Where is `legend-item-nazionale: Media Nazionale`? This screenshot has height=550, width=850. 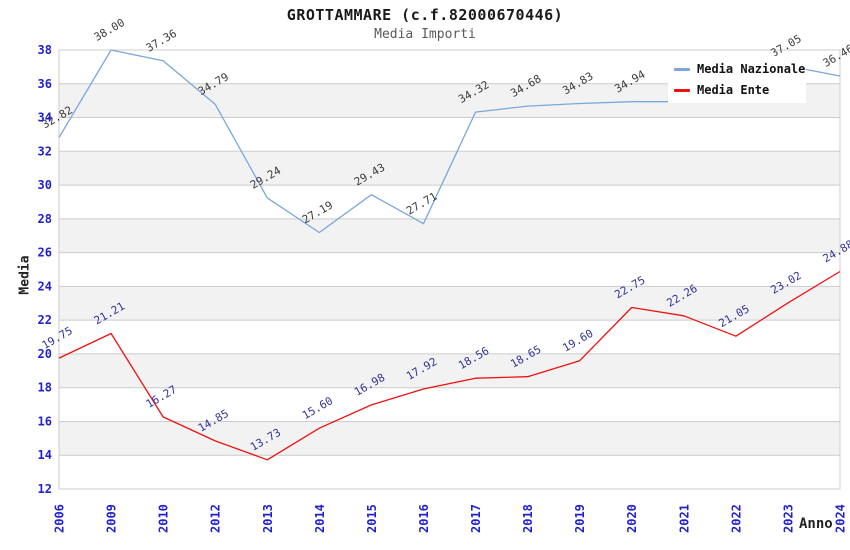
legend-item-nazionale: Media Nazionale is located at coordinates (740, 69).